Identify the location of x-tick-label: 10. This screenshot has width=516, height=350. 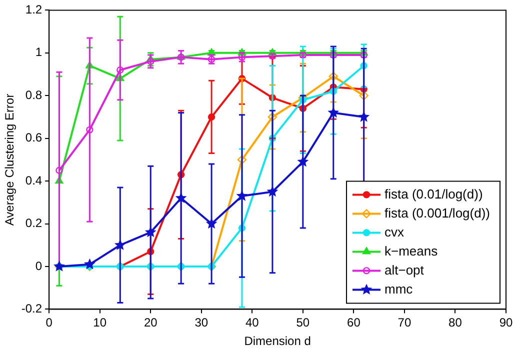
(100, 323).